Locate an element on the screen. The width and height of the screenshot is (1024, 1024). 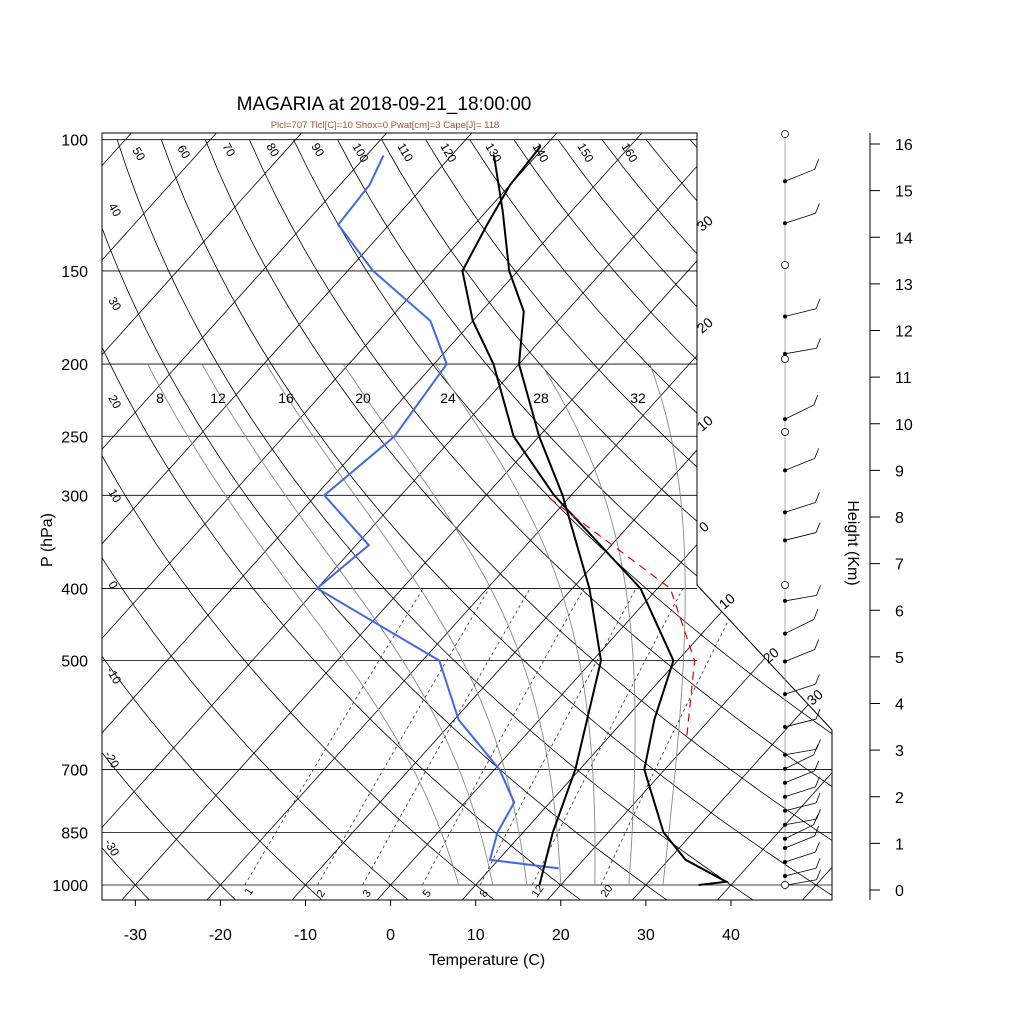
isotherm-label: 40 is located at coordinates (114, 210).